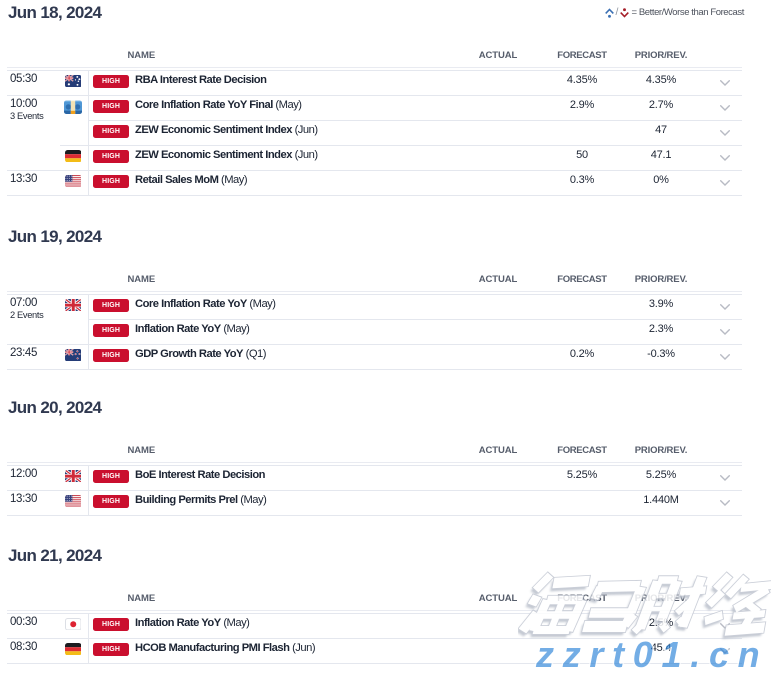  I want to click on svg-text: zzrt01.cn, so click(651, 653).